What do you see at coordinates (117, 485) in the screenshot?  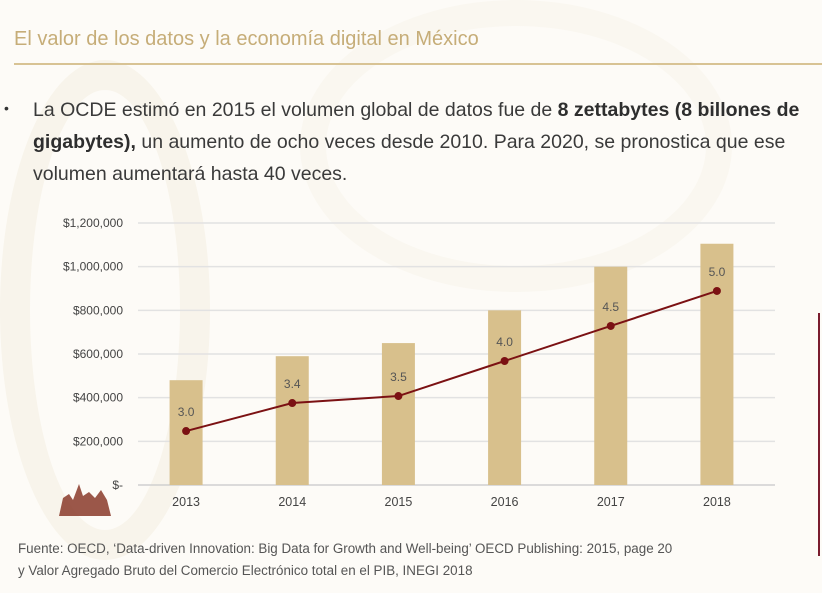 I see `y-tick-label: $-` at bounding box center [117, 485].